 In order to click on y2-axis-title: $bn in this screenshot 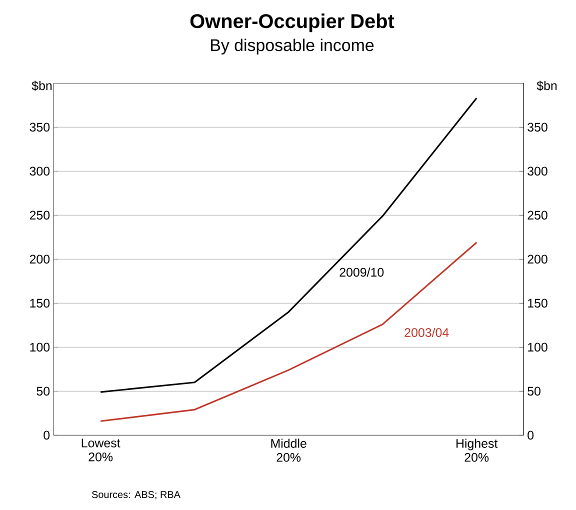, I will do `click(546, 85)`.